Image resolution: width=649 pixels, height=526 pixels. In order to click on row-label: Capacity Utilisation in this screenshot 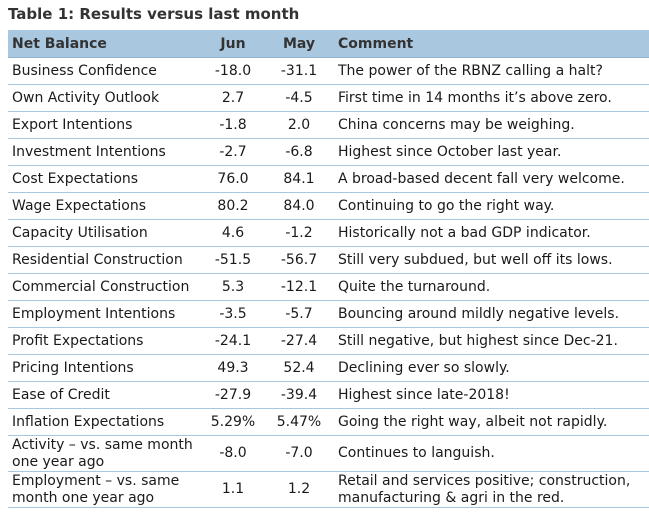, I will do `click(105, 233)`.